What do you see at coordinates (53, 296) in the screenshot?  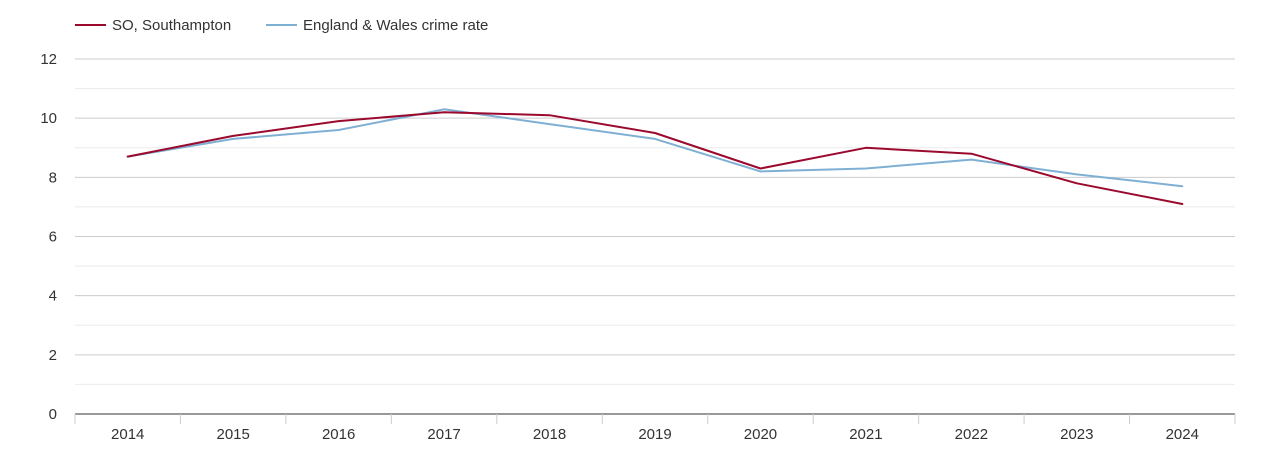 I see `y-tick-label: 4` at bounding box center [53, 296].